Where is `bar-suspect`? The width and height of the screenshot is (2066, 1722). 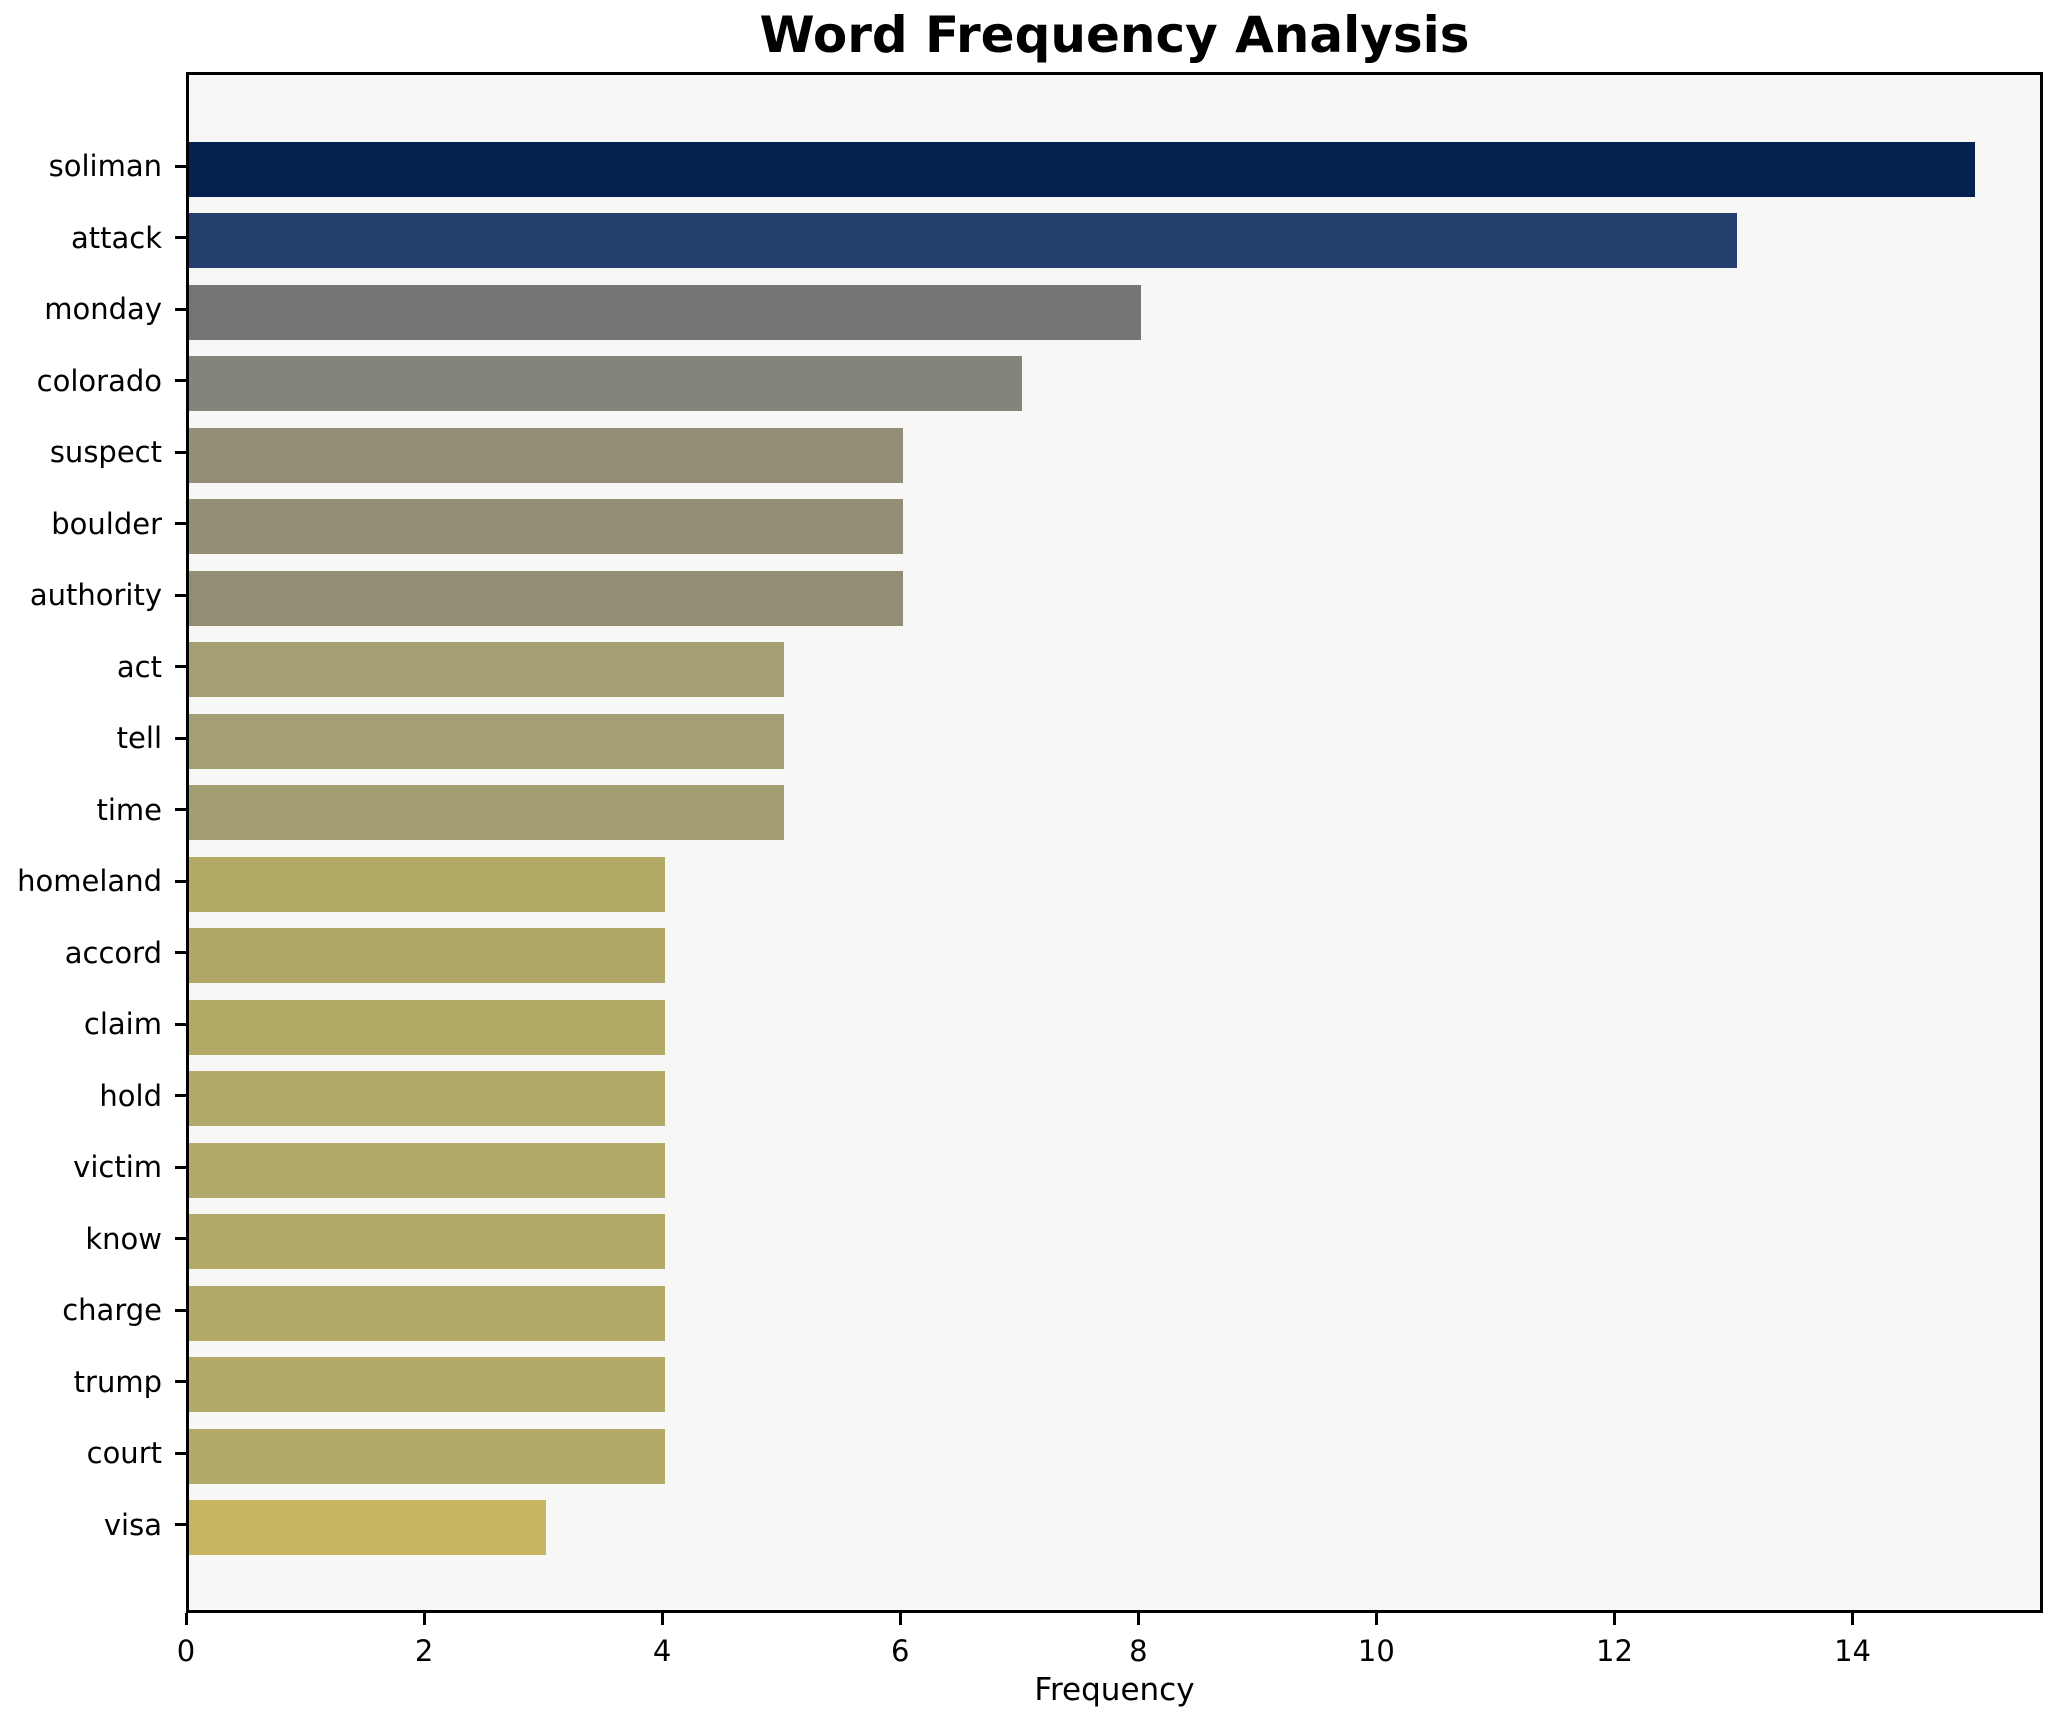 bar-suspect is located at coordinates (546, 455).